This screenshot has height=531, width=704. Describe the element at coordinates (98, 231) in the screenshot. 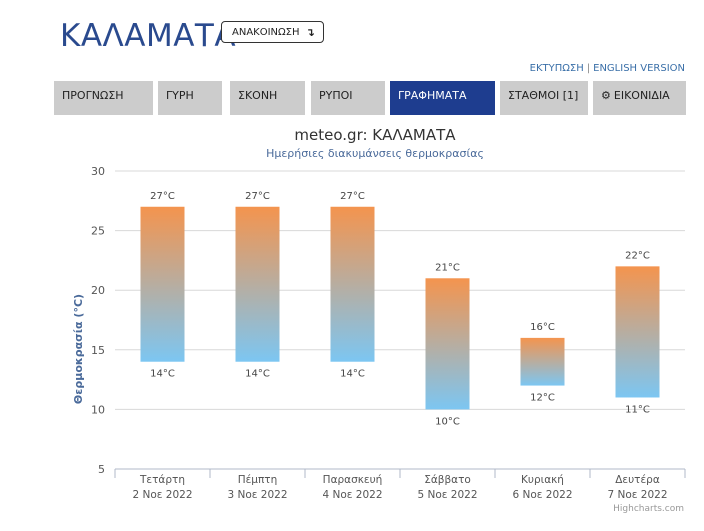

I see `y-tick-label: 25` at that location.